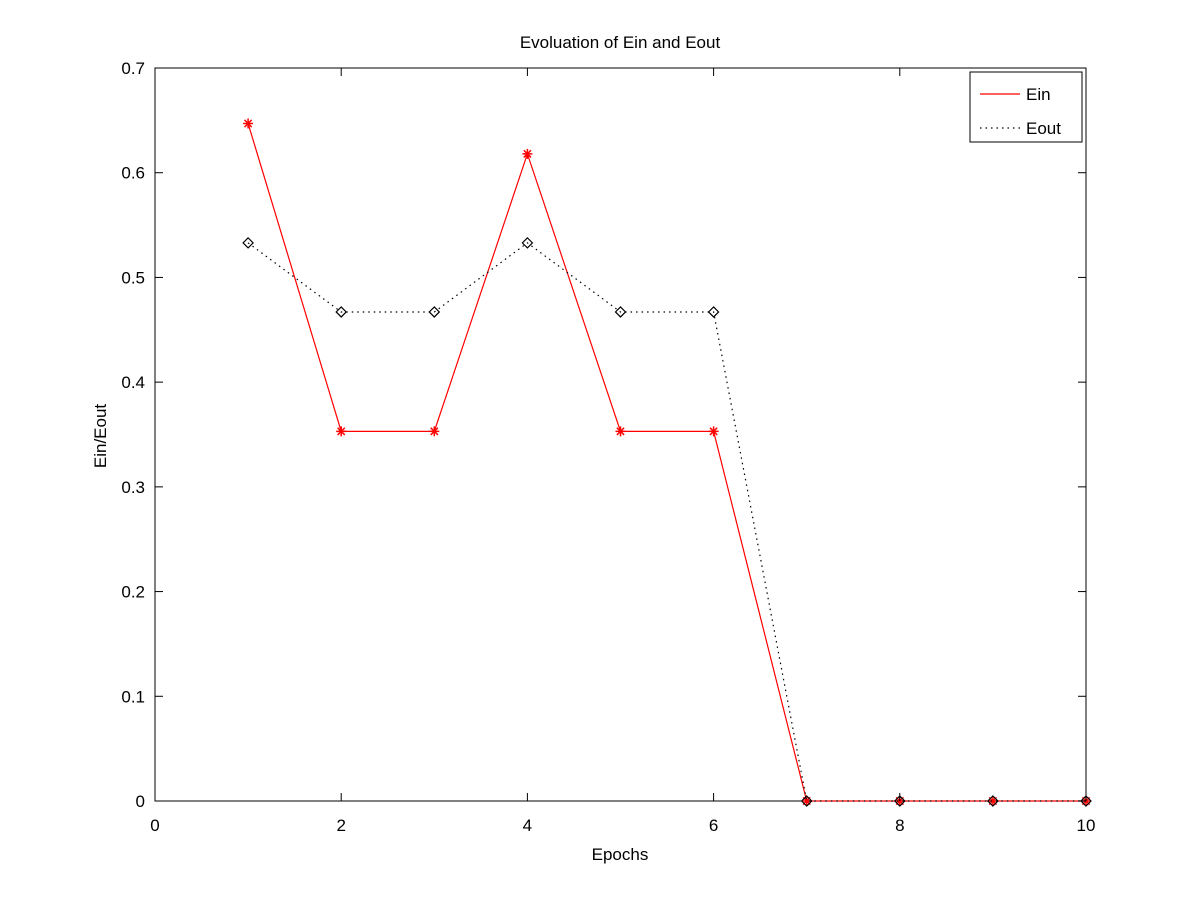  What do you see at coordinates (154, 825) in the screenshot?
I see `x-tick-label: 0` at bounding box center [154, 825].